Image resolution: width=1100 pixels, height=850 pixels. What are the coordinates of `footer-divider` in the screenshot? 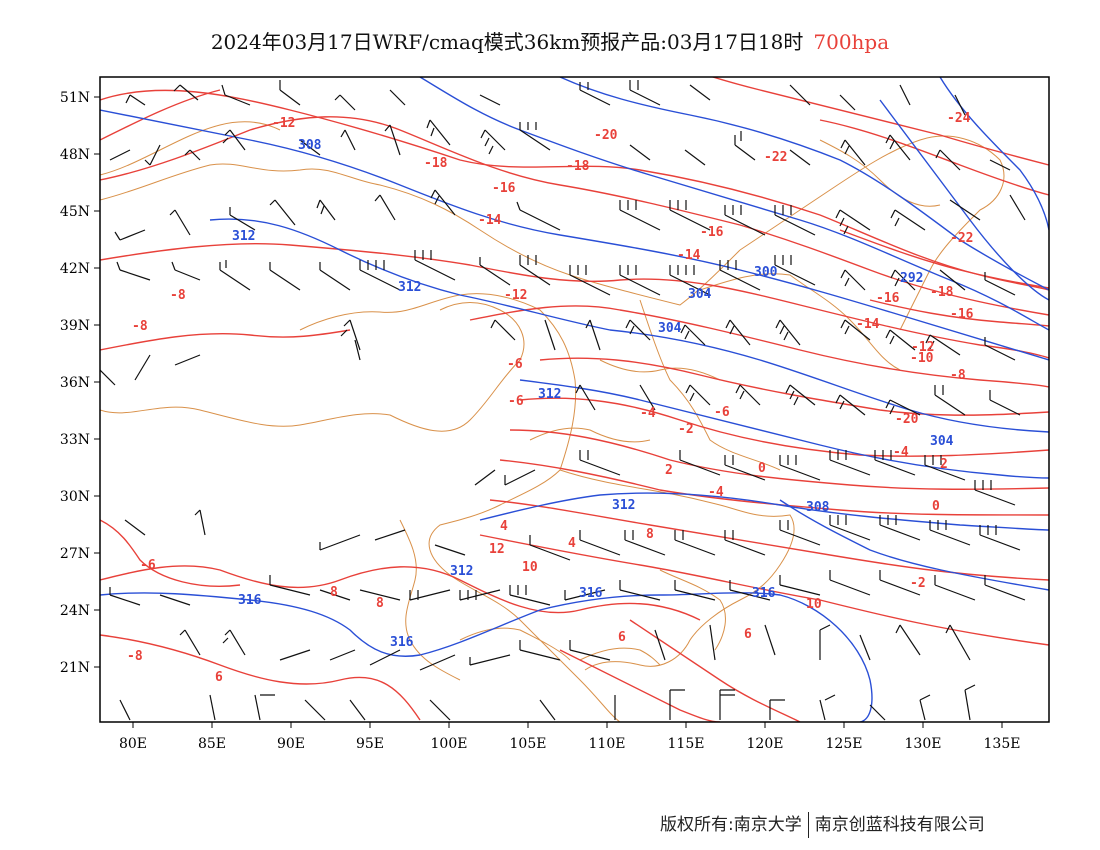 It's located at (808, 825).